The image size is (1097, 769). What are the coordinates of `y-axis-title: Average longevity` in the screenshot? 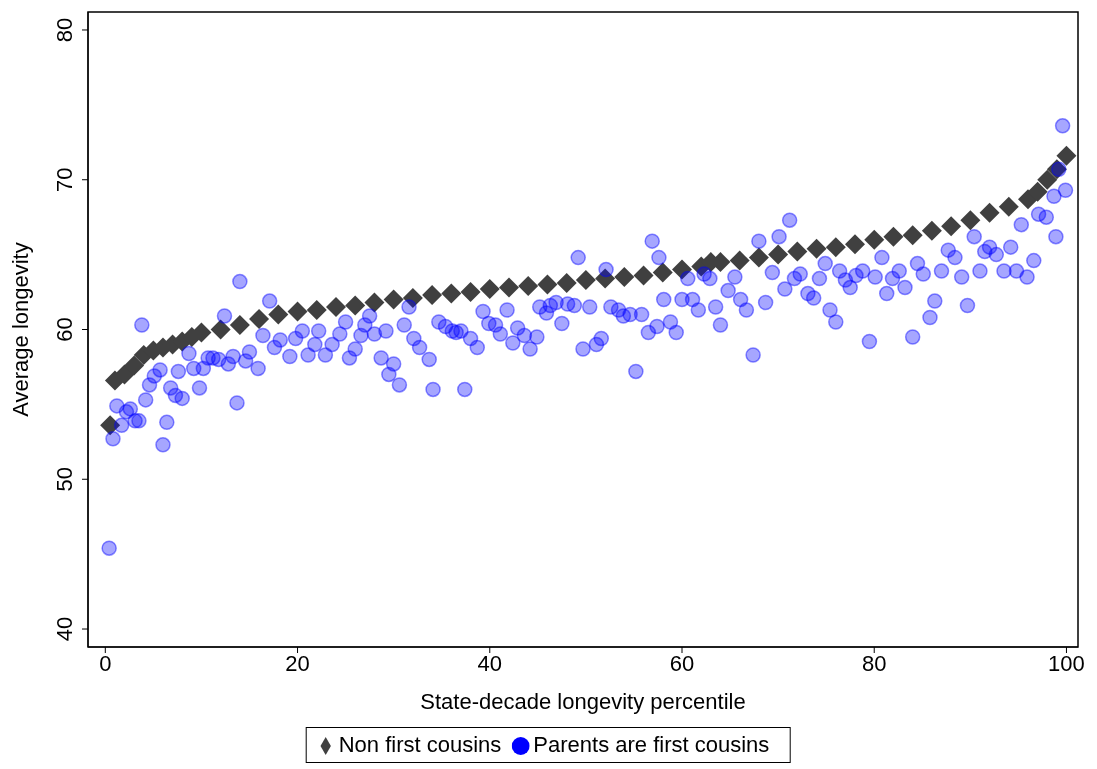 It's located at (20, 329).